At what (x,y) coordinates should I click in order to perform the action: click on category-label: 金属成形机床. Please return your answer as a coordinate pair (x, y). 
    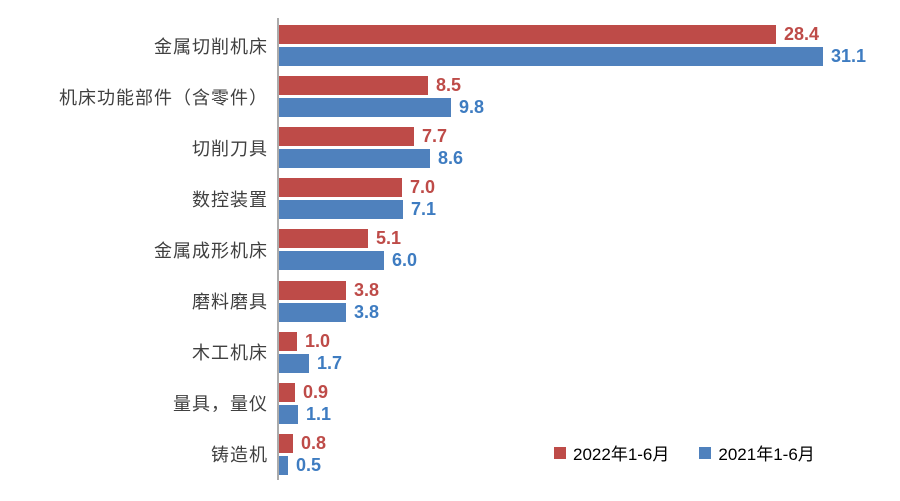
    Looking at the image, I should click on (211, 250).